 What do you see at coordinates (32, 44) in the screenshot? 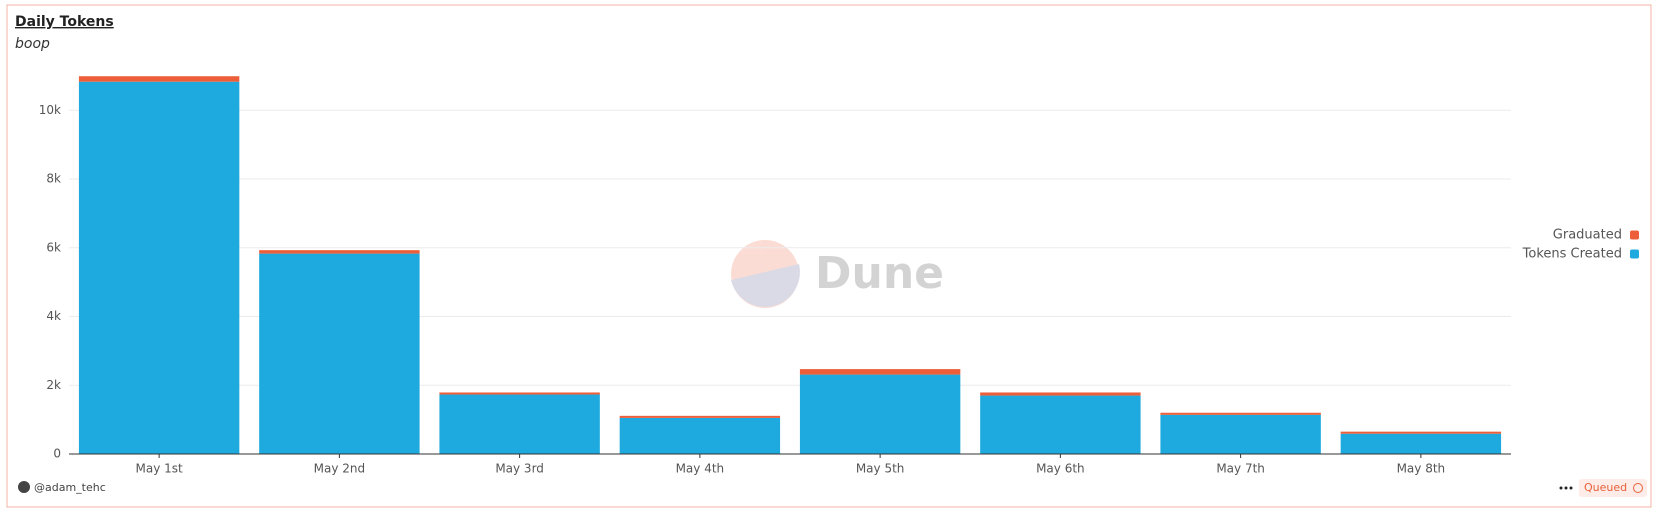
I see `chart-subtitle: boop` at bounding box center [32, 44].